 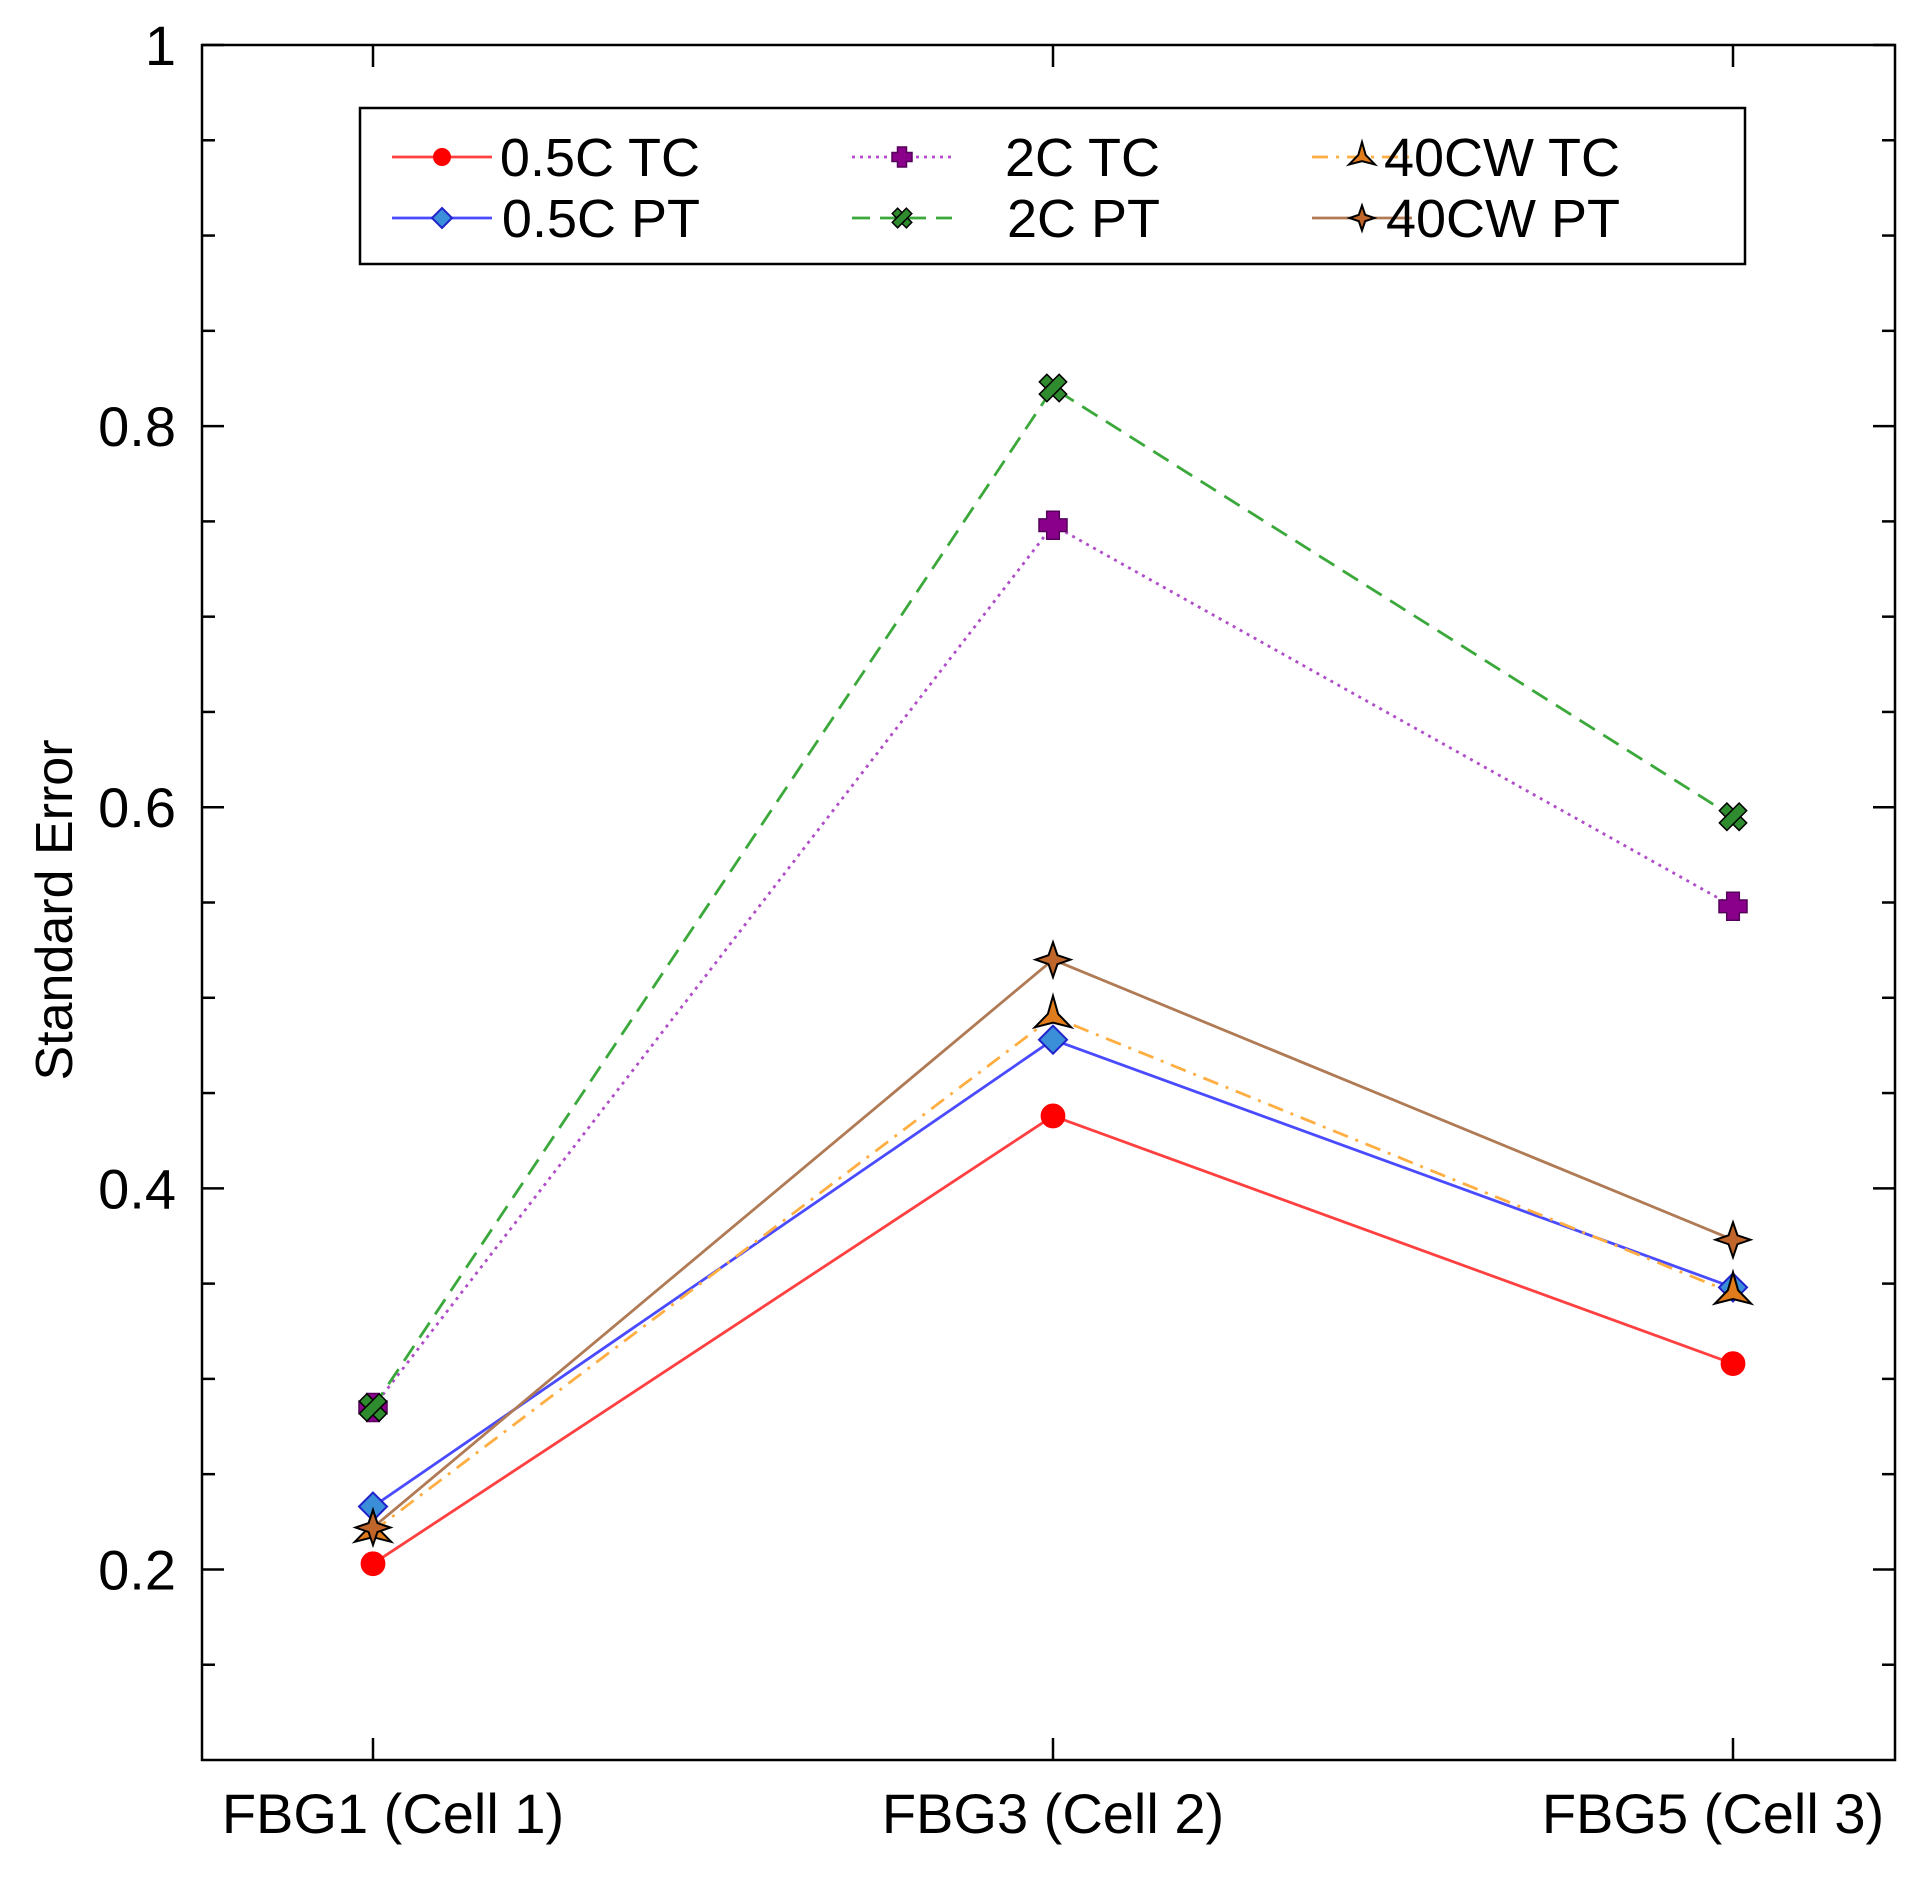 What do you see at coordinates (137, 807) in the screenshot?
I see `y-tick-label: 0.6` at bounding box center [137, 807].